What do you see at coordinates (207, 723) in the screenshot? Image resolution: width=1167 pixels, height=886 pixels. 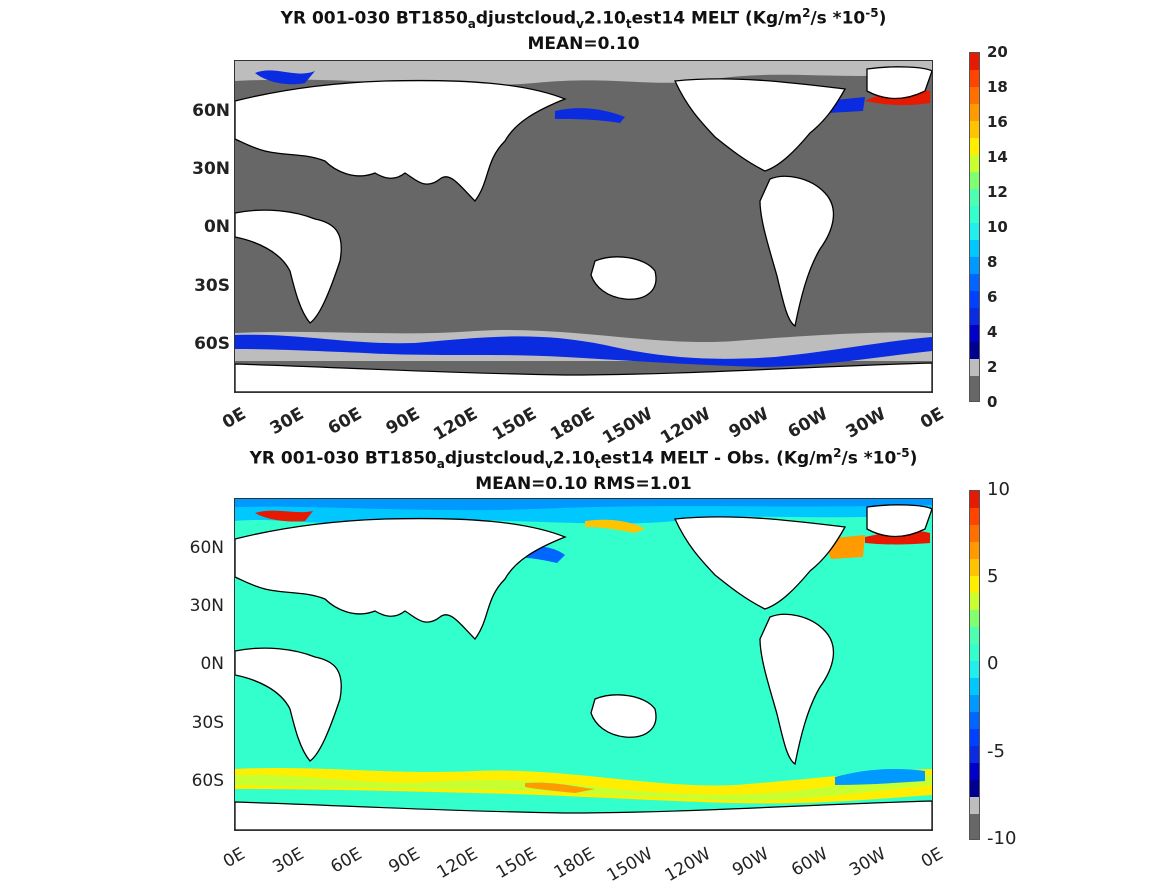 I see `panel2-lat-30s: 30S` at bounding box center [207, 723].